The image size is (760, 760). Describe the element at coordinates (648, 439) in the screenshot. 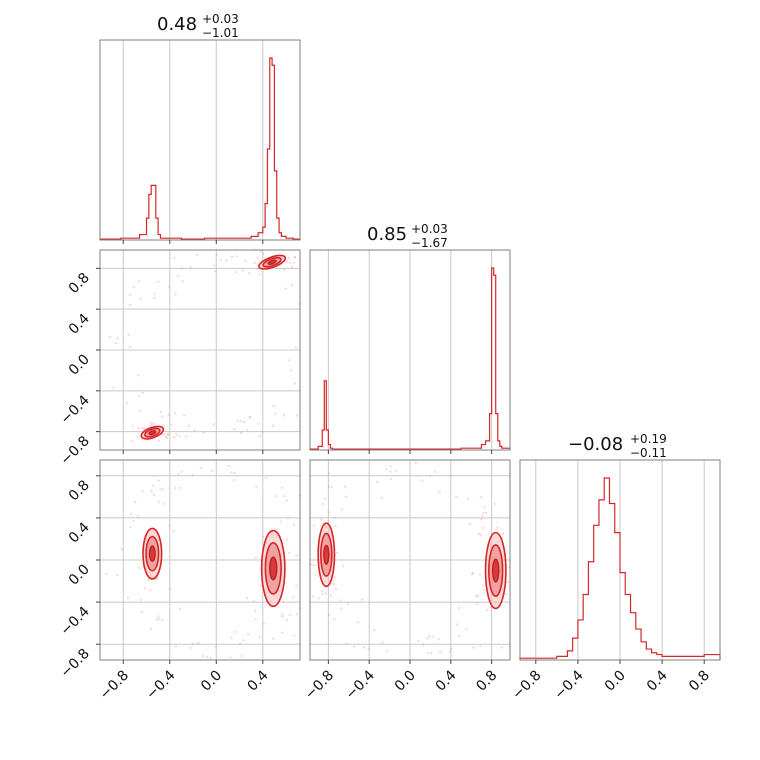

I see `title-upper: +0.19` at that location.